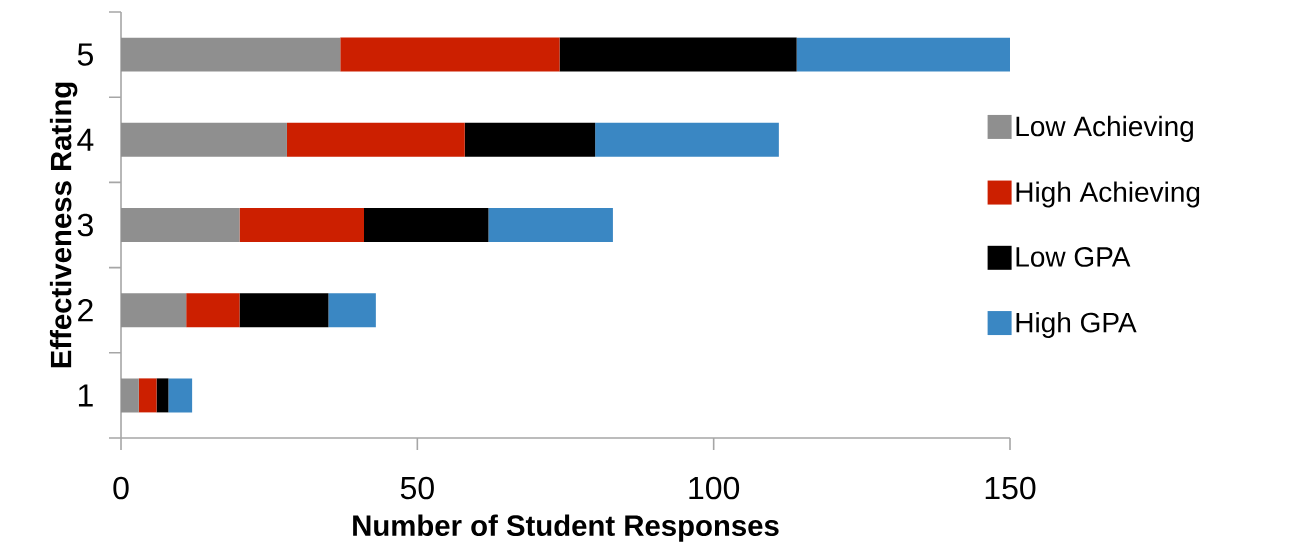 This screenshot has width=1292, height=548. What do you see at coordinates (566, 528) in the screenshot?
I see `x-axis-title: Number of Student Responses` at bounding box center [566, 528].